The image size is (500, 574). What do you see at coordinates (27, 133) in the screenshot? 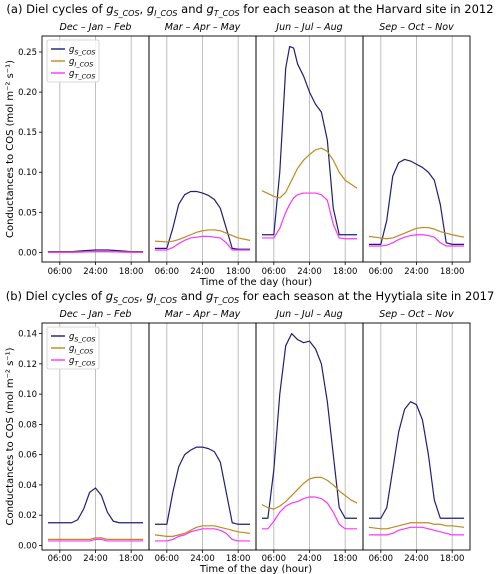
I see `y-tick-label: 0.15` at bounding box center [27, 133].